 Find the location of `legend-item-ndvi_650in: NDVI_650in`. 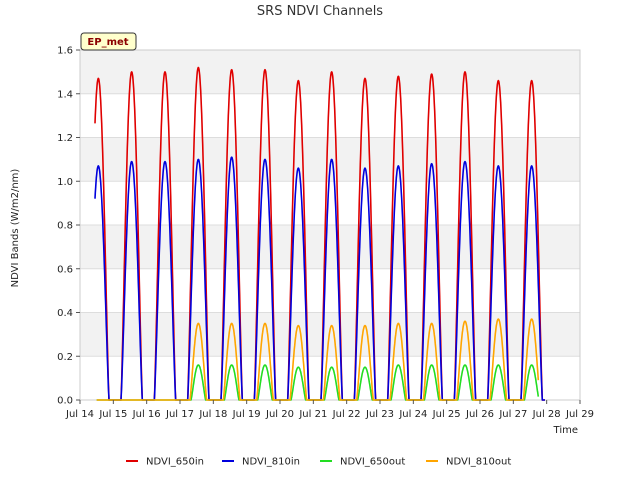

legend-item-ndvi_650in: NDVI_650in is located at coordinates (165, 462).